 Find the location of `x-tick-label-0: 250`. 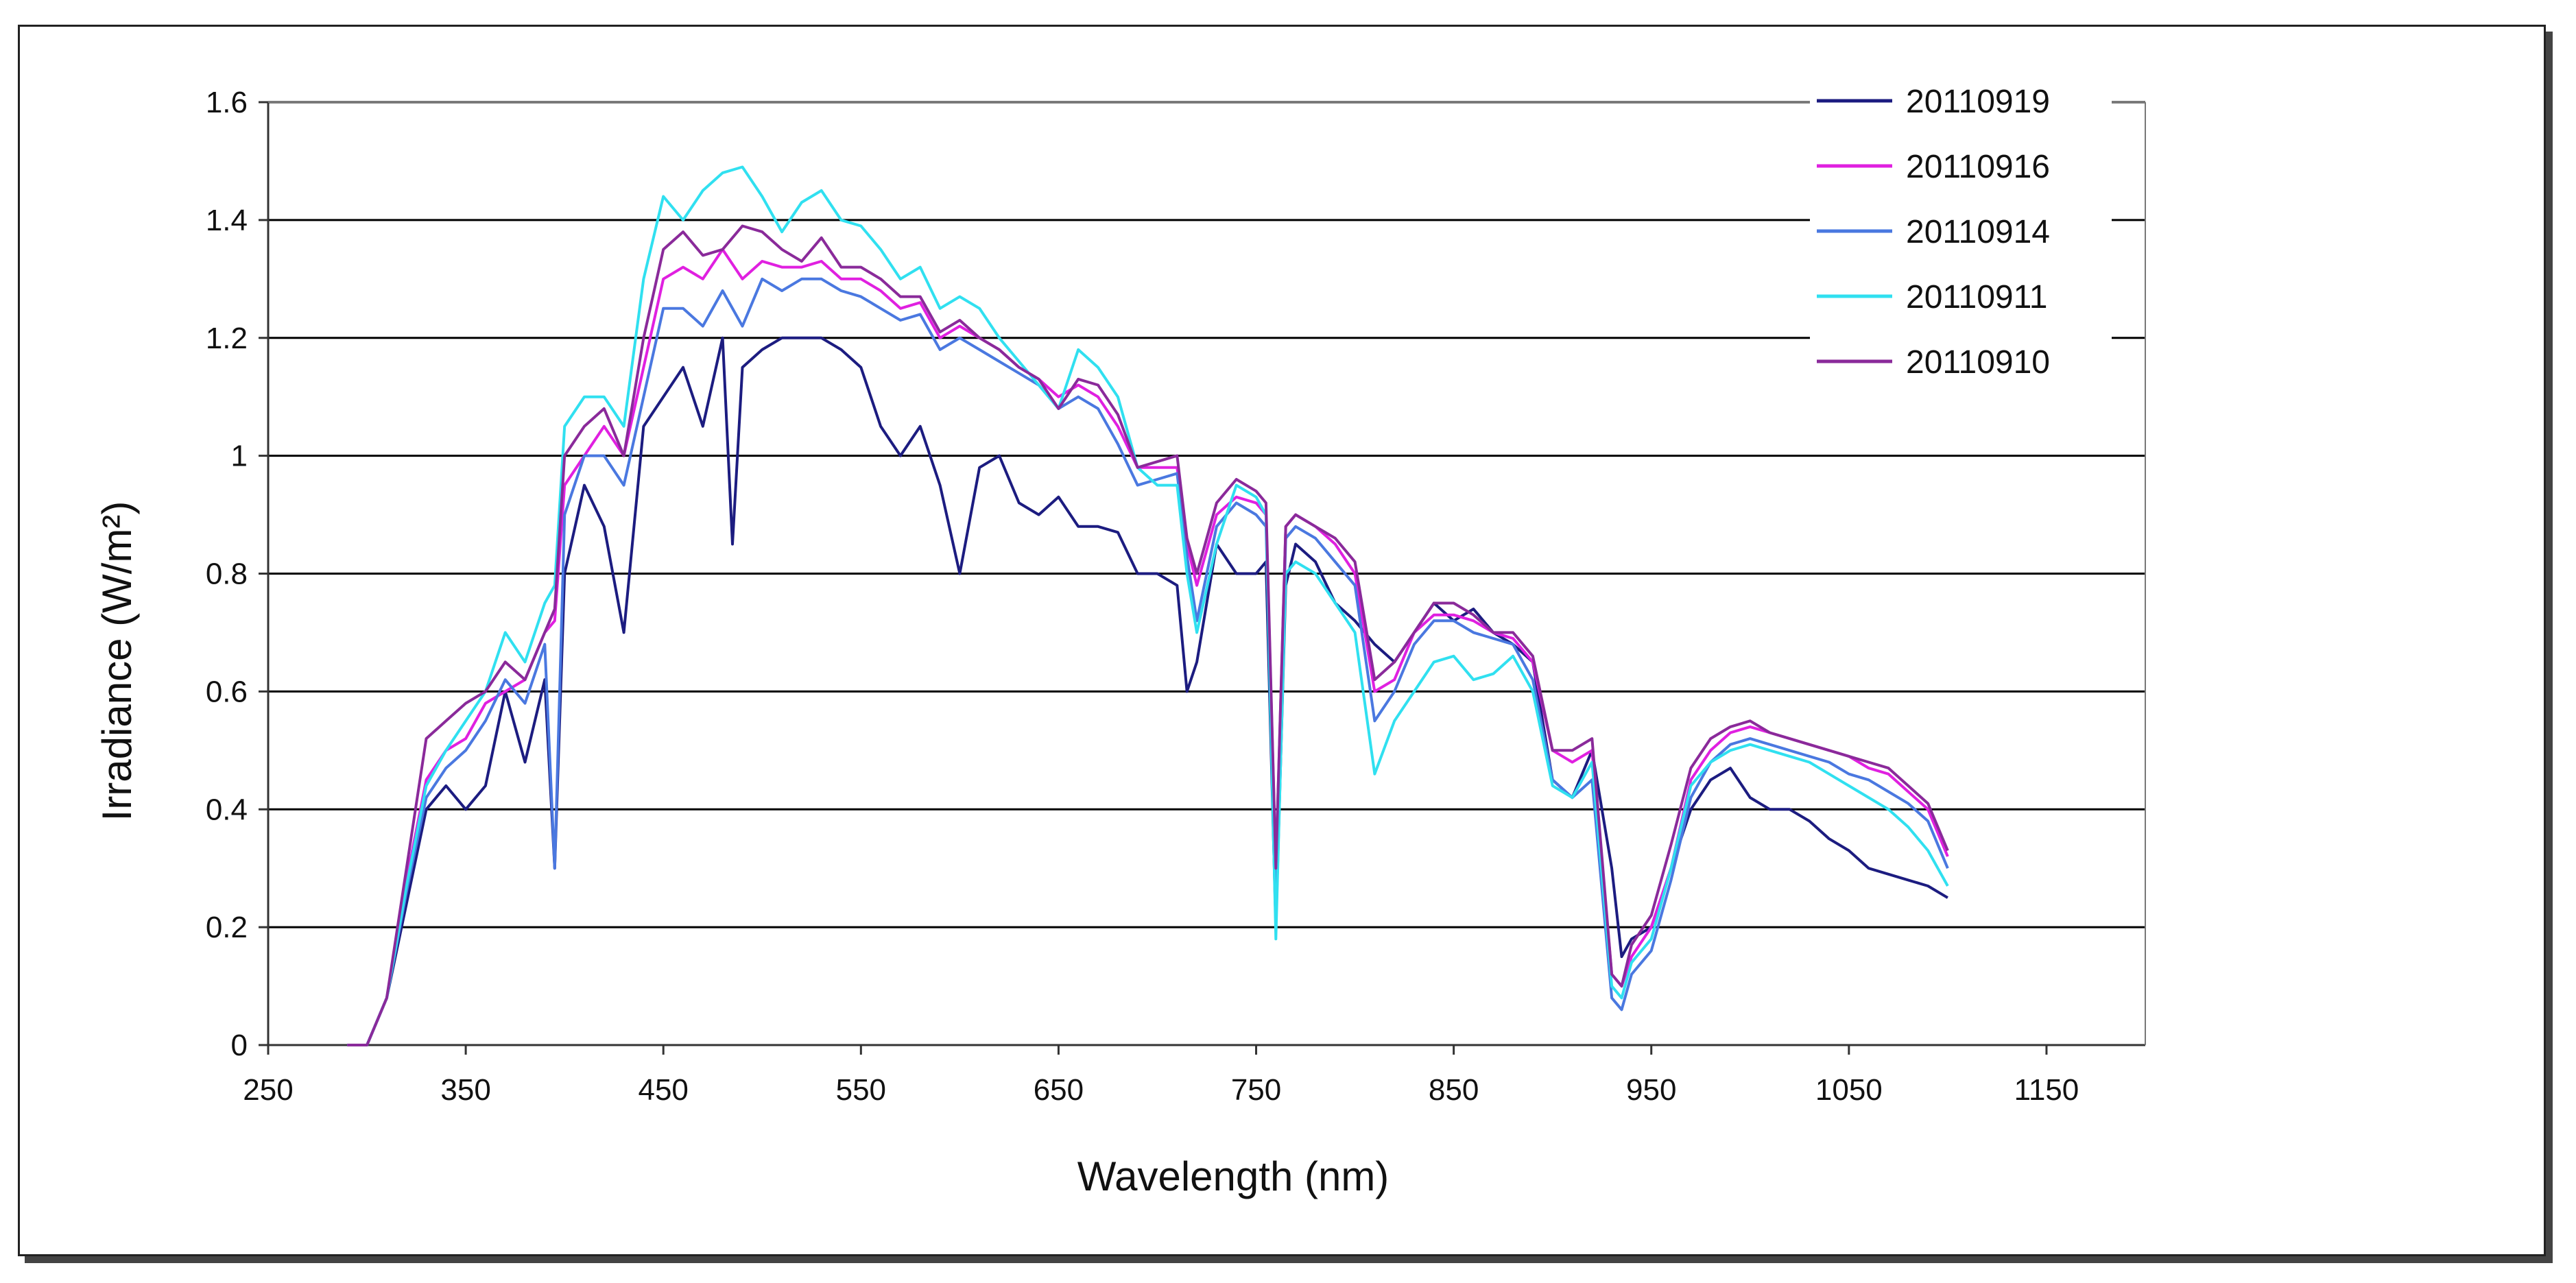

x-tick-label-0: 250 is located at coordinates (268, 1090).